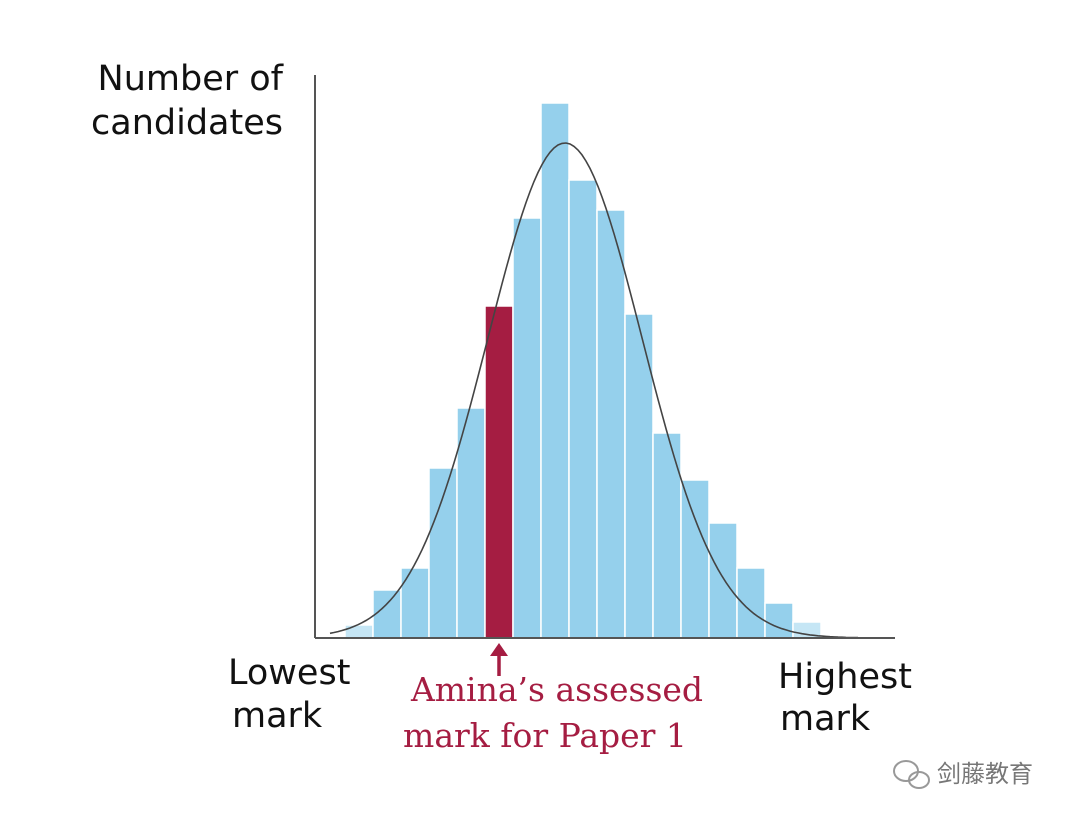 This screenshot has width=1080, height=823. I want to click on x-label-high: mark, so click(825, 719).